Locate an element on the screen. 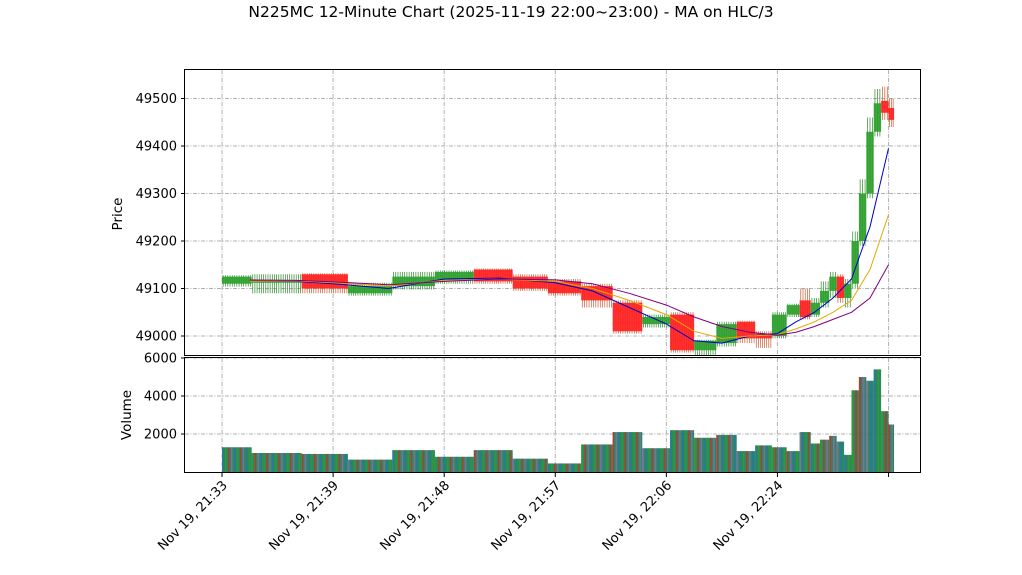  price-tick-label: 49400 is located at coordinates (156, 147).